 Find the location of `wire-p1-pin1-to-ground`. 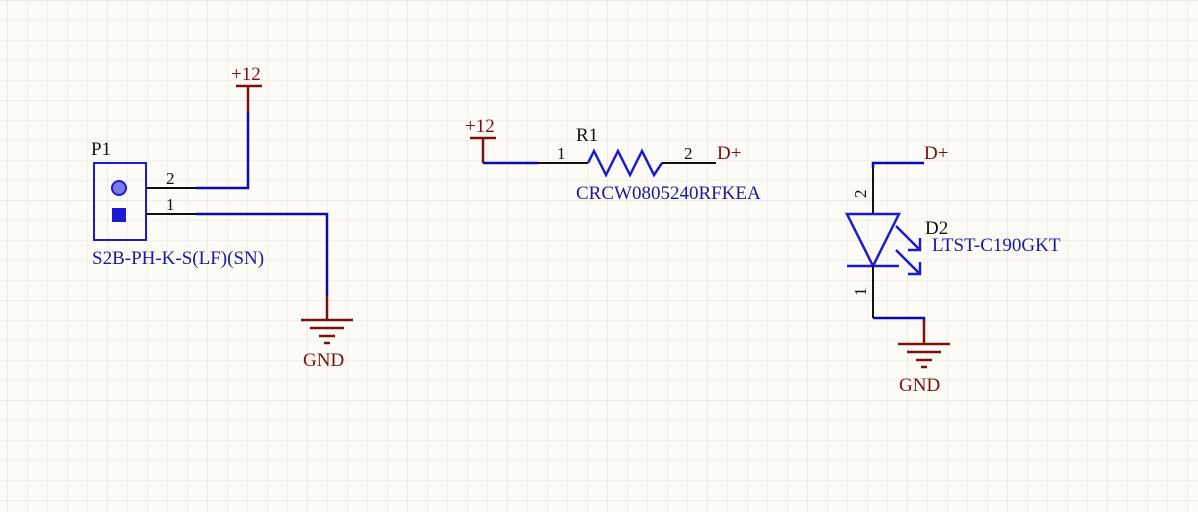

wire-p1-pin1-to-ground is located at coordinates (262, 254).